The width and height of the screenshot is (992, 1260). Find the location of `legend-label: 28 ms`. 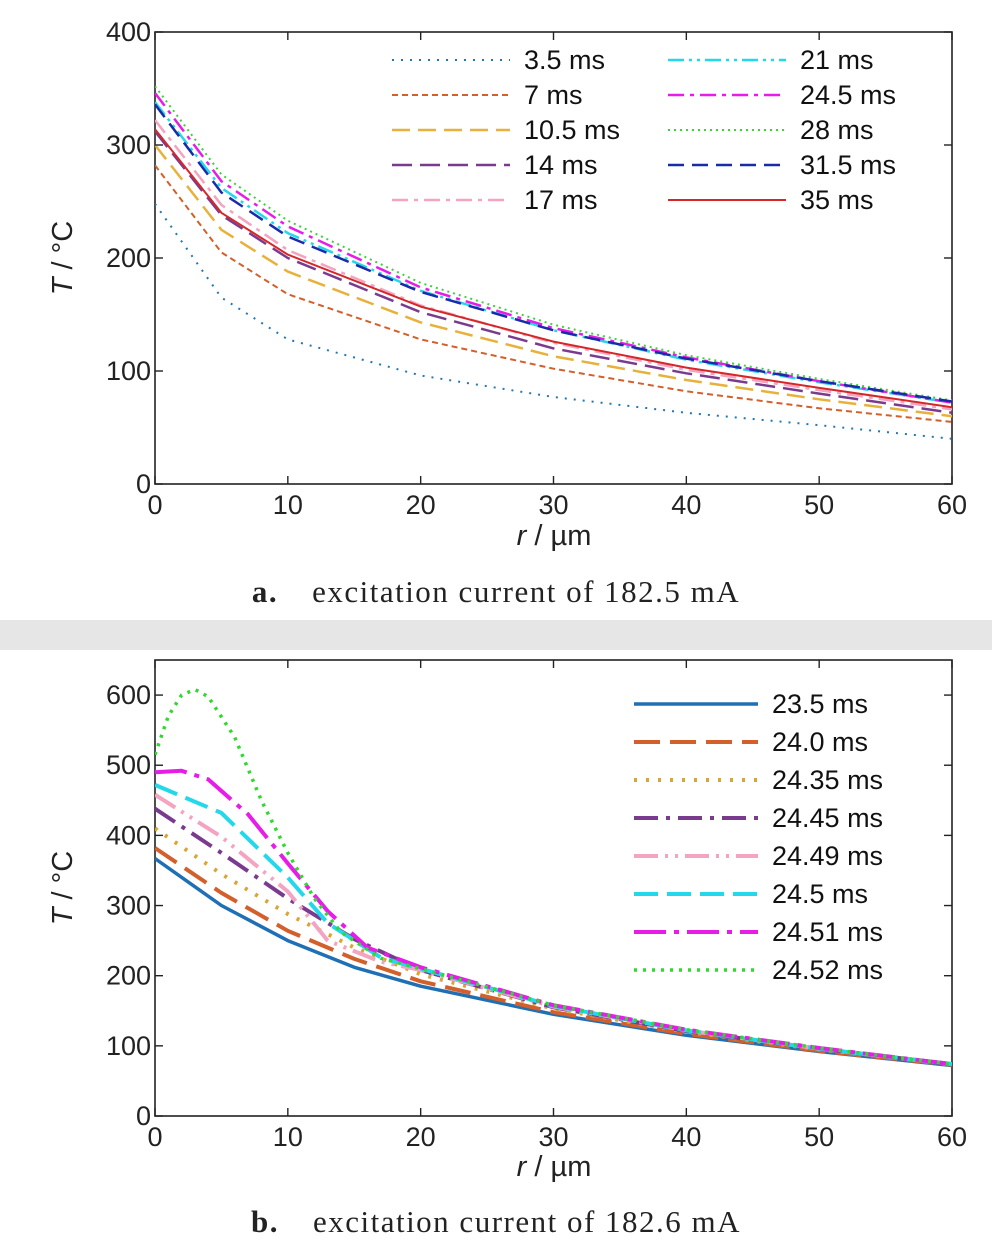

legend-label: 28 ms is located at coordinates (837, 130).